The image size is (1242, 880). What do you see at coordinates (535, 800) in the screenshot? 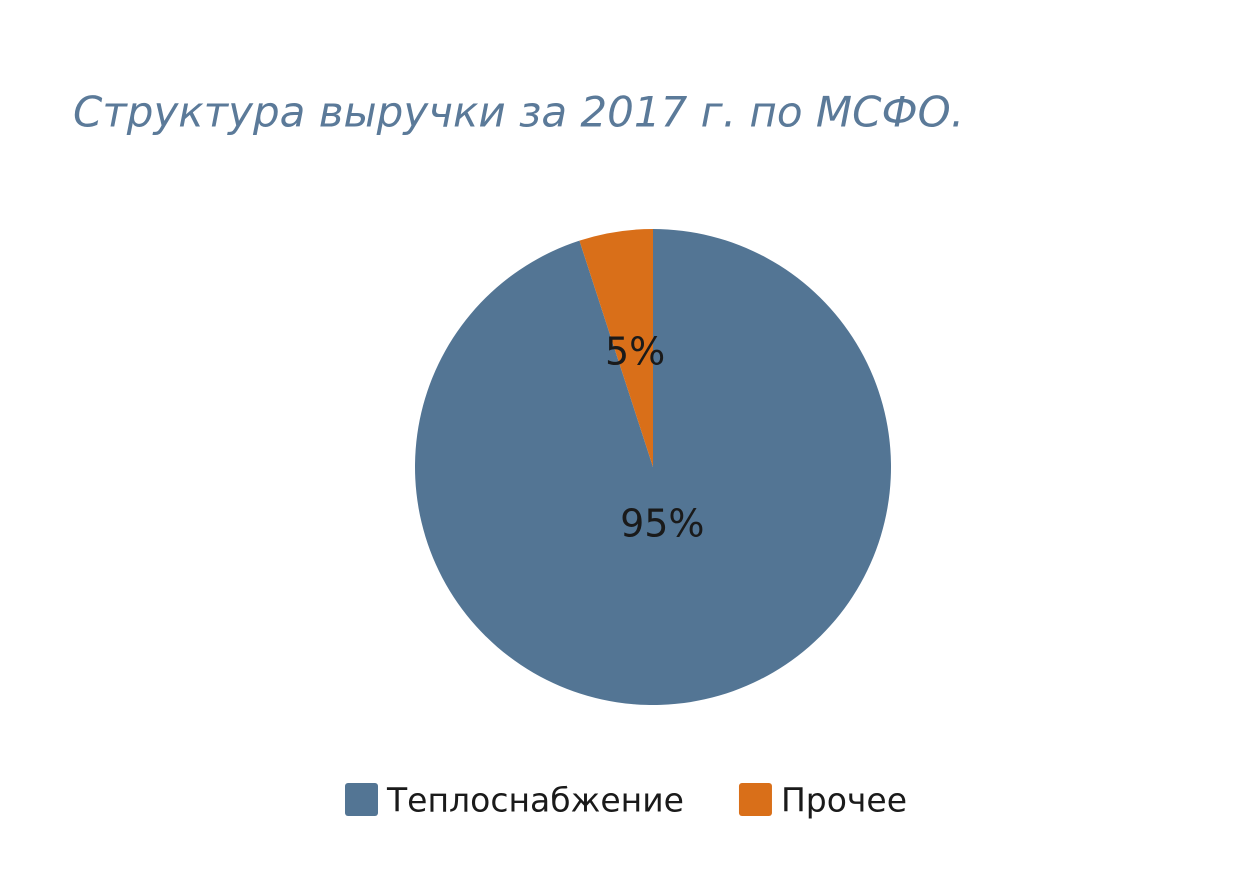
I see `legend-label: Теплоснабжение` at bounding box center [535, 800].